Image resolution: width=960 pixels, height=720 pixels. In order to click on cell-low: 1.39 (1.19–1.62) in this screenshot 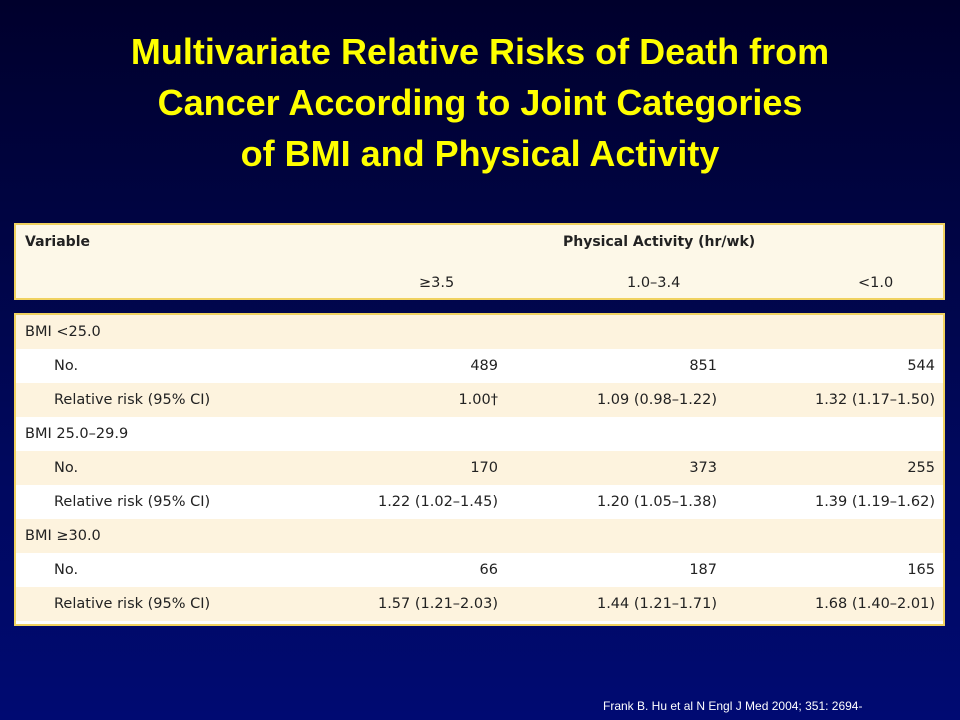, I will do `click(874, 502)`.